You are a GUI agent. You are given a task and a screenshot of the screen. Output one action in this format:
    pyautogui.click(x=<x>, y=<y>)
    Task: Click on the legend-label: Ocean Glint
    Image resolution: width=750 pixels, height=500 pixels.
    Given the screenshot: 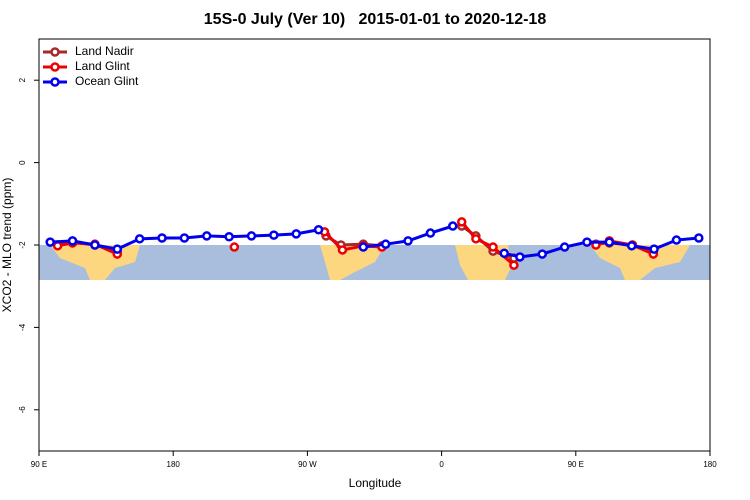 What is the action you would take?
    pyautogui.click(x=107, y=81)
    